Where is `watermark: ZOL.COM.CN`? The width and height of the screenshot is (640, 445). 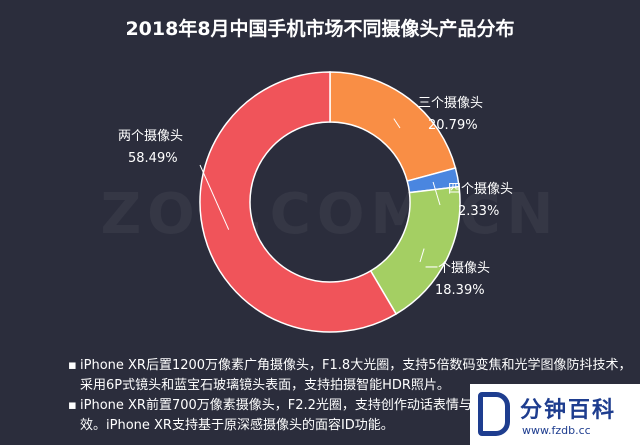
watermark: ZOL.COM.CN is located at coordinates (330, 214).